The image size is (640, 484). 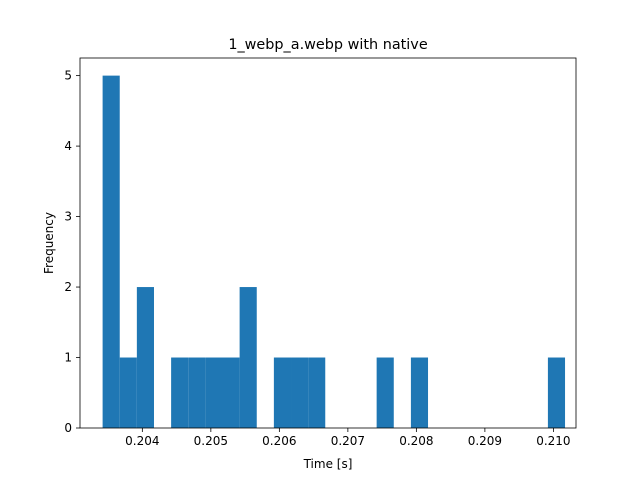 I want to click on x-axis-label: Time [s], so click(x=328, y=464).